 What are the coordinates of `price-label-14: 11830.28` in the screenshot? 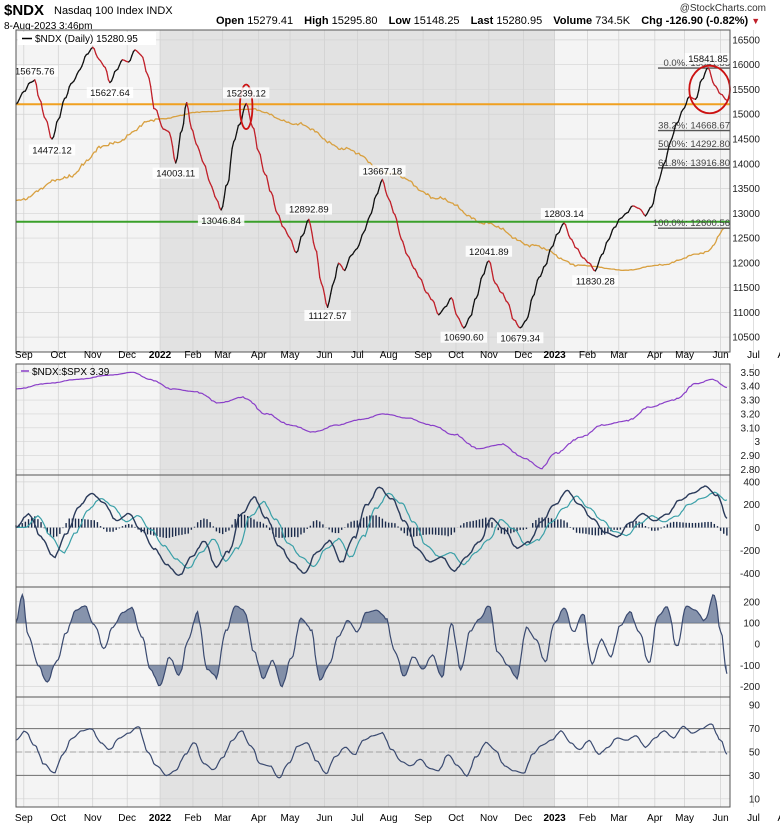 It's located at (595, 281).